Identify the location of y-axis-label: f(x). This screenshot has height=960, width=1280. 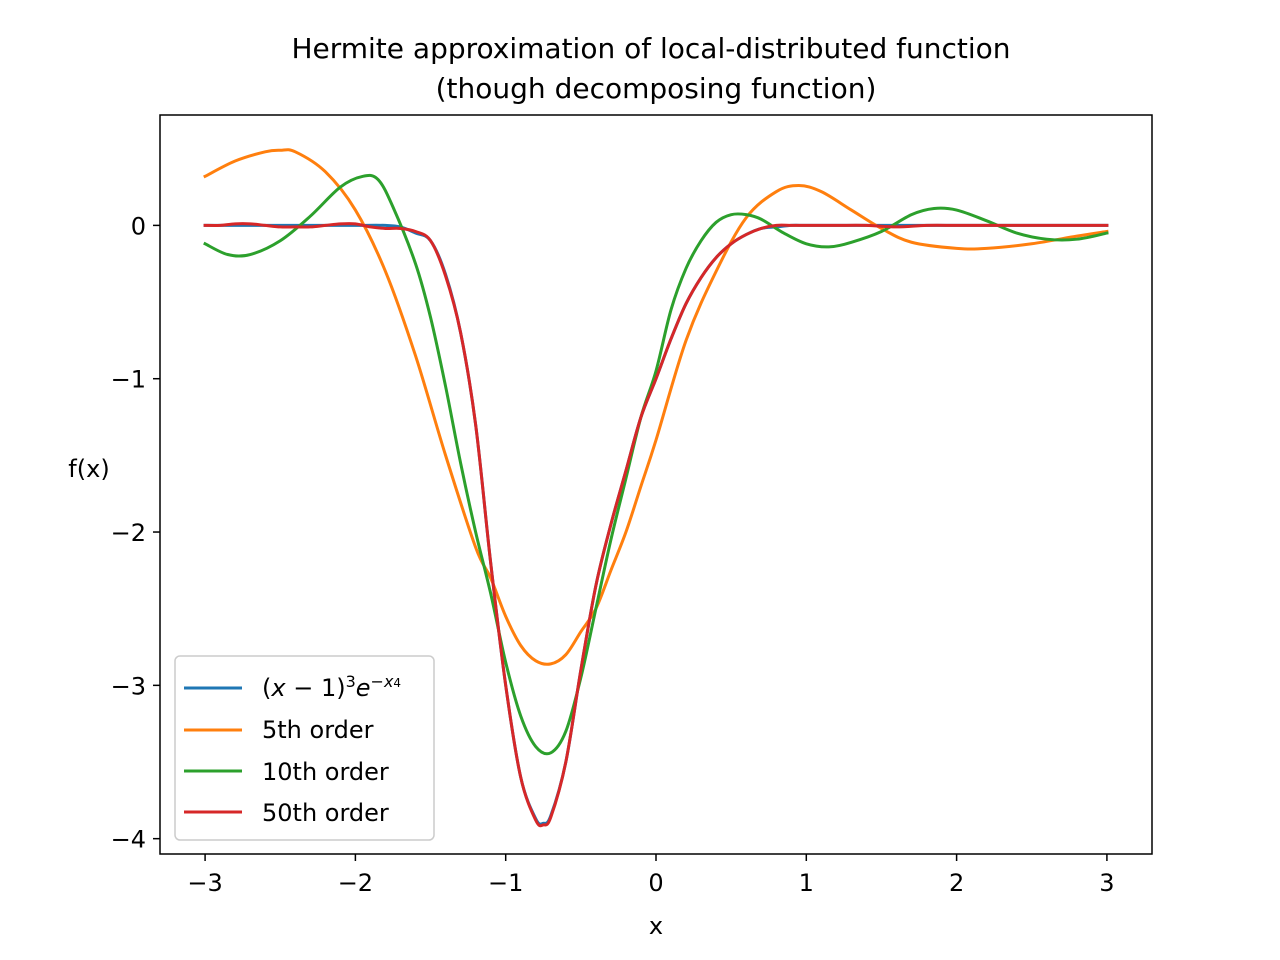
(88, 469).